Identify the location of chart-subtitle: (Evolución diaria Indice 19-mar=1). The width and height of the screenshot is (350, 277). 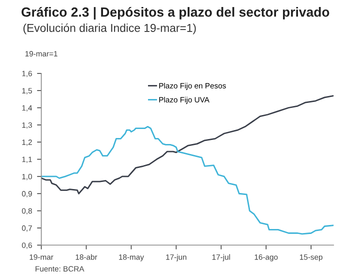
(109, 28).